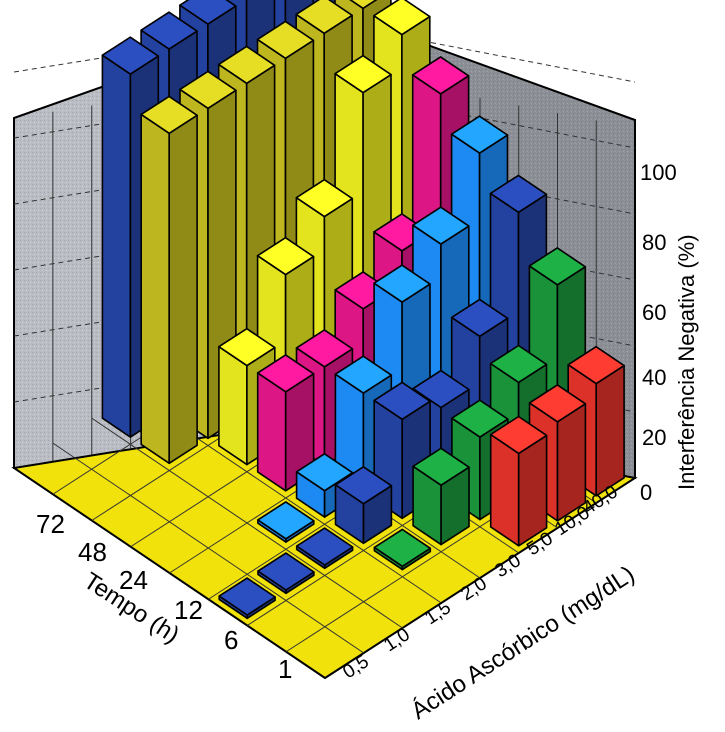 The height and width of the screenshot is (732, 725). Describe the element at coordinates (646, 492) in the screenshot. I see `z-tick-label: 0` at that location.